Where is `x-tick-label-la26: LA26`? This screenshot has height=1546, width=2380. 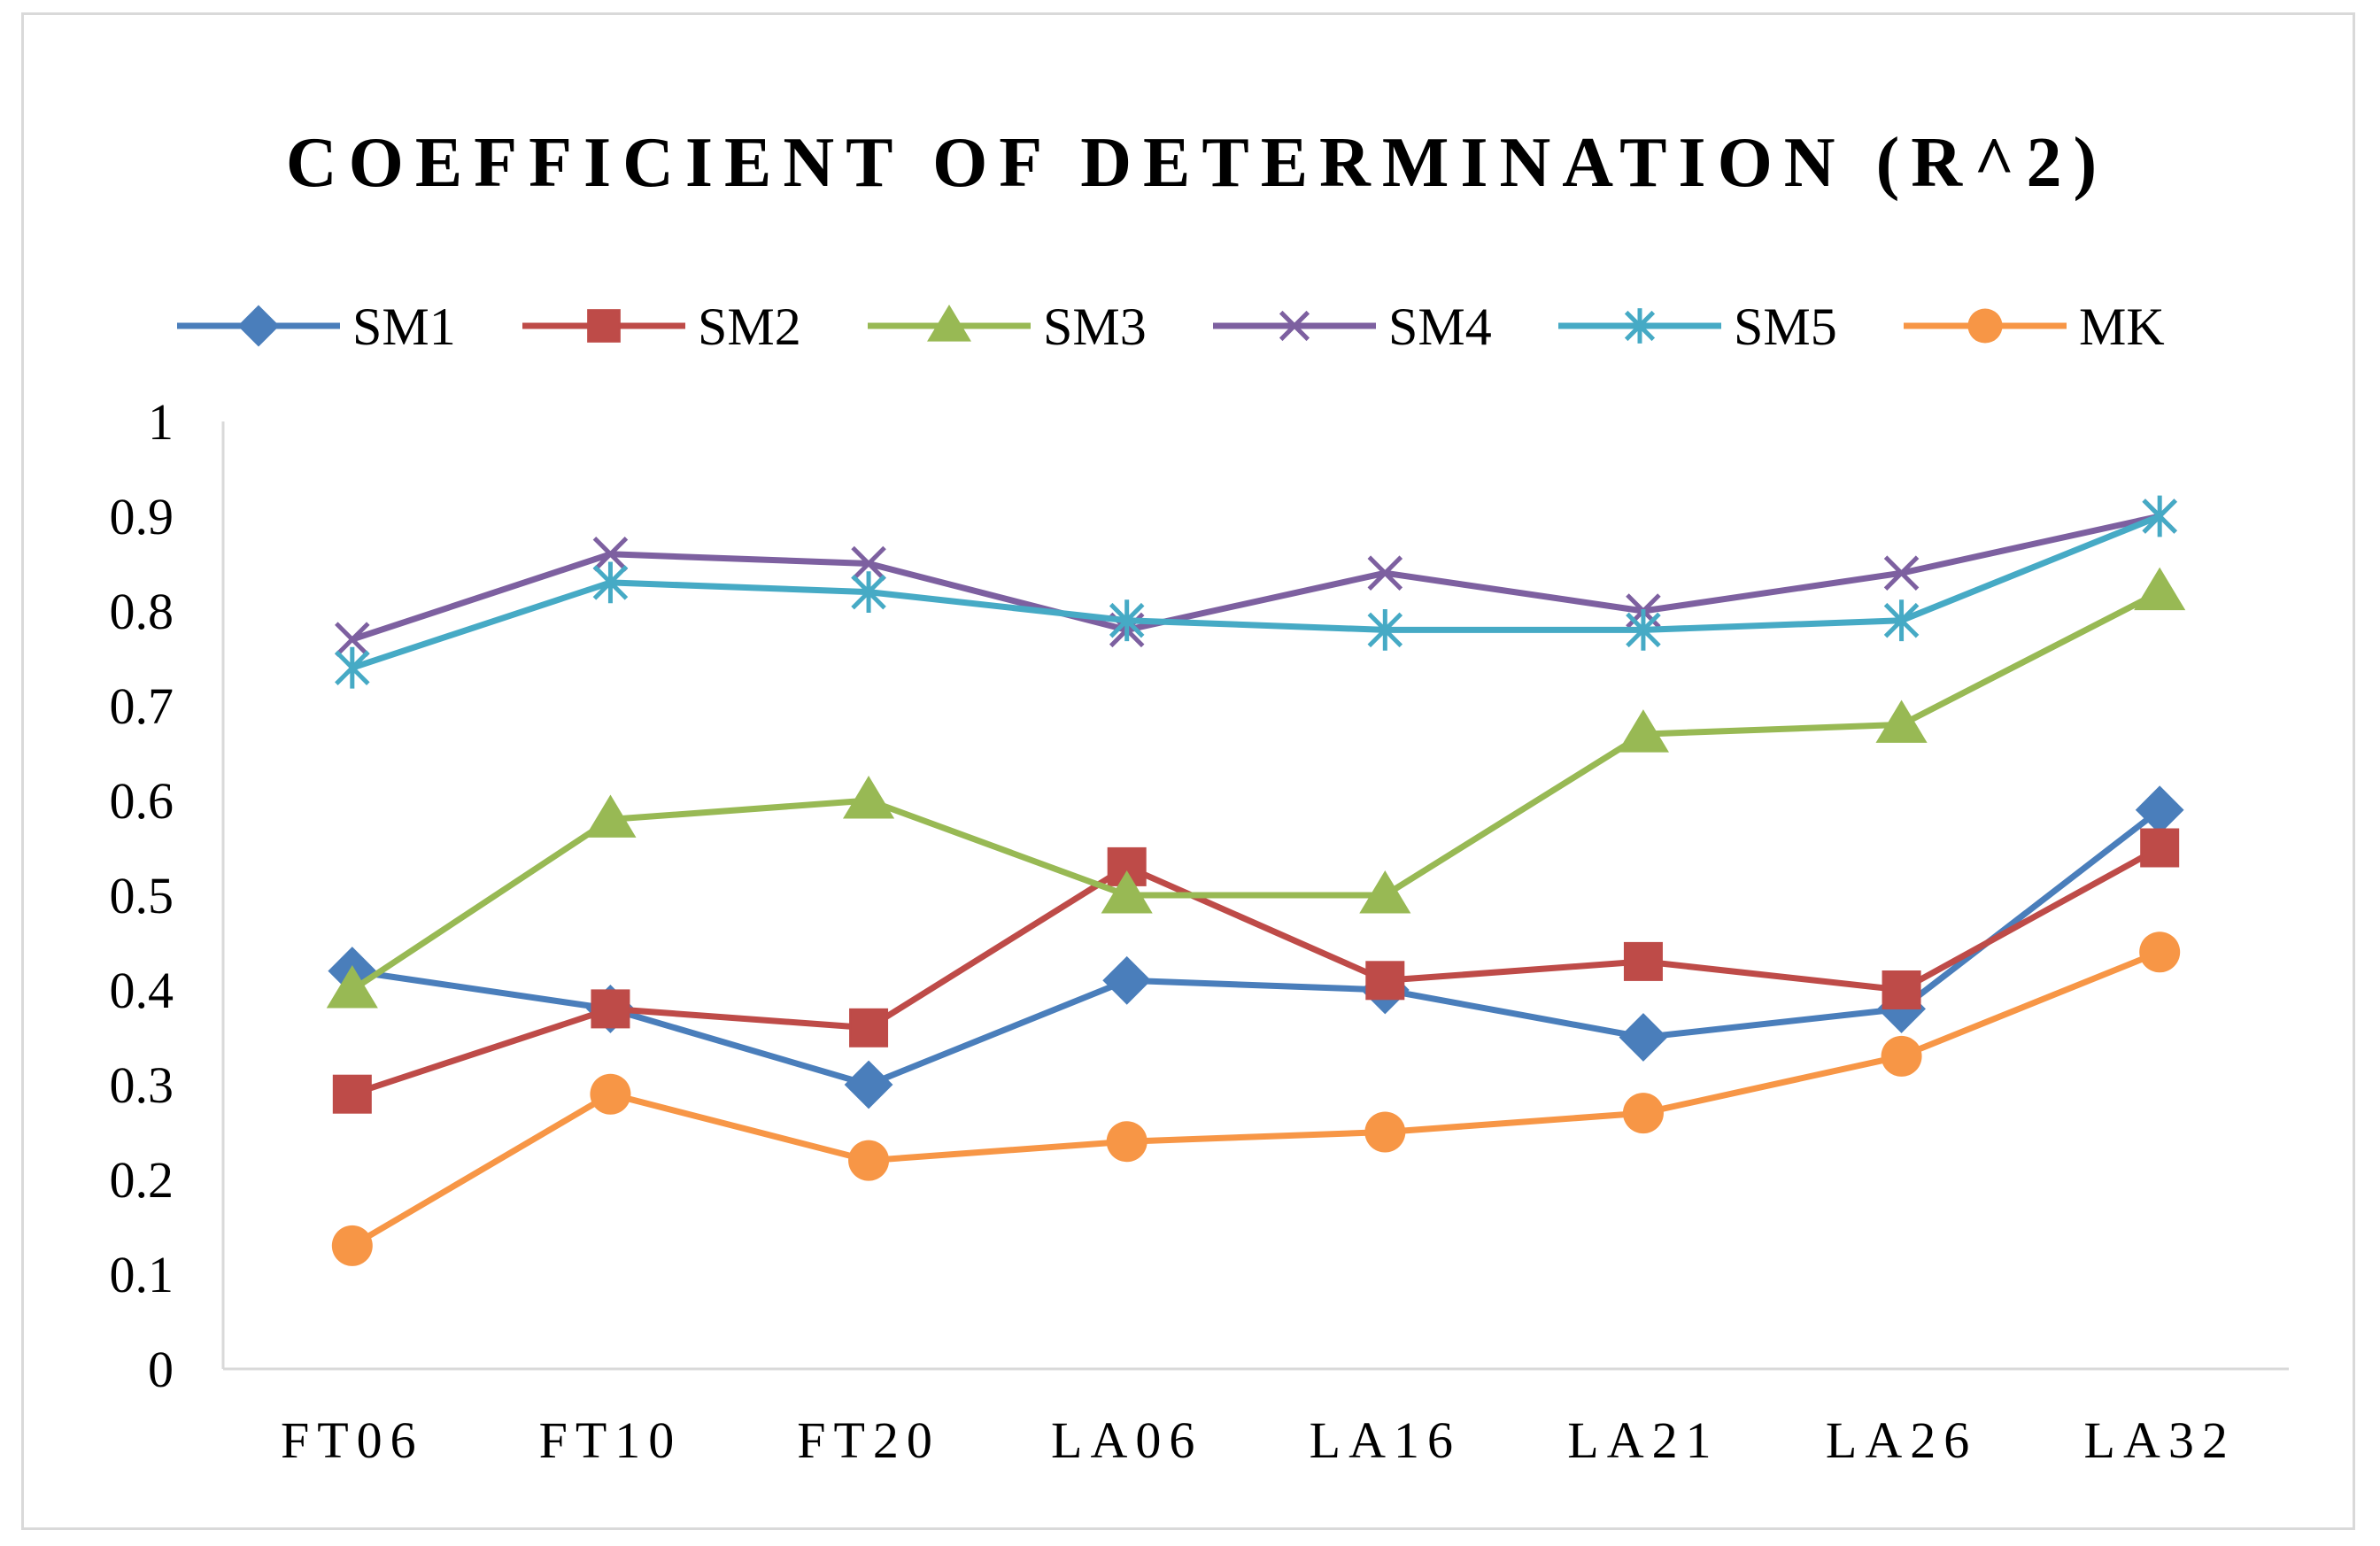 x-tick-label-la26: LA26 is located at coordinates (1901, 1440).